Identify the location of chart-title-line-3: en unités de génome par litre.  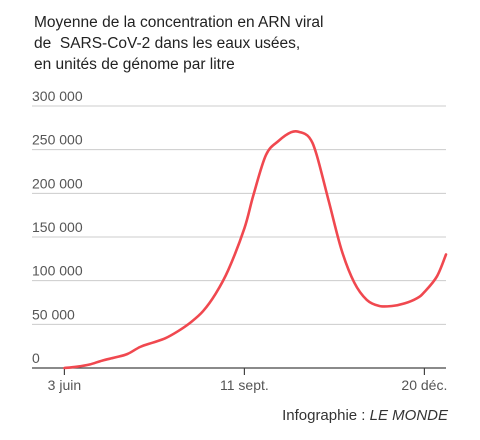
(134, 64).